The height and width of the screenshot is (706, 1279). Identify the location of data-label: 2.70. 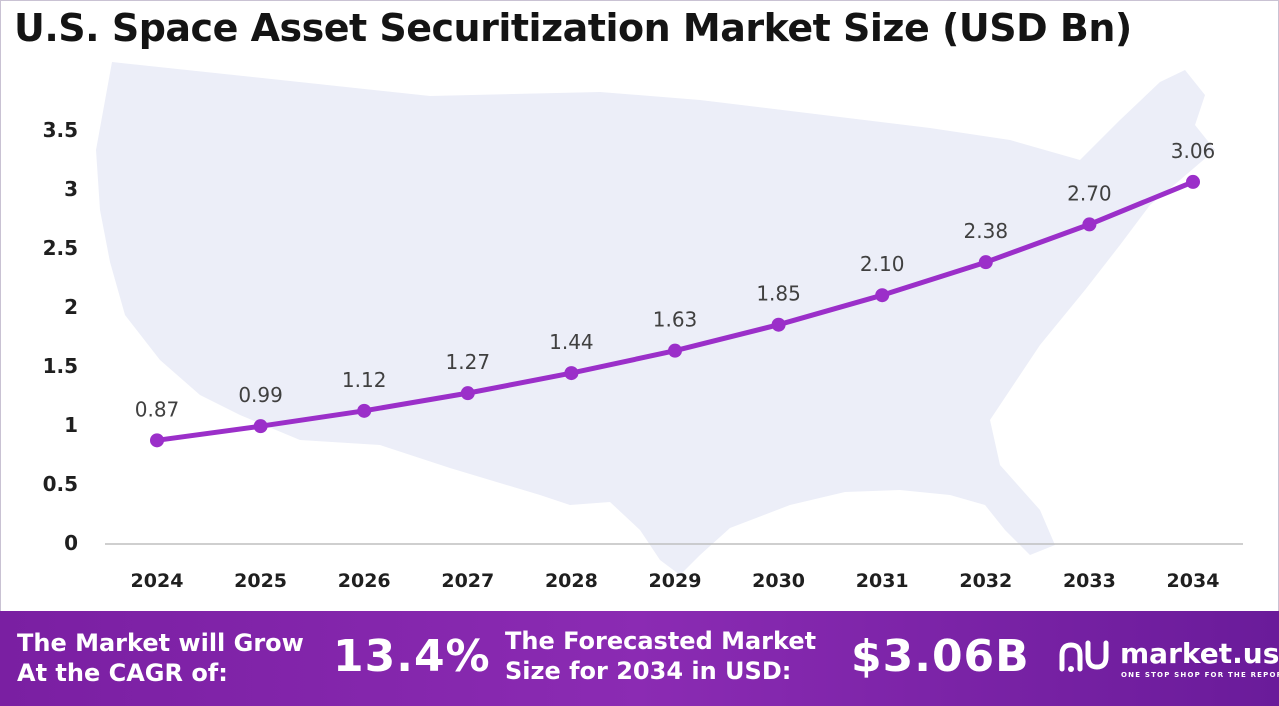
(1089, 193).